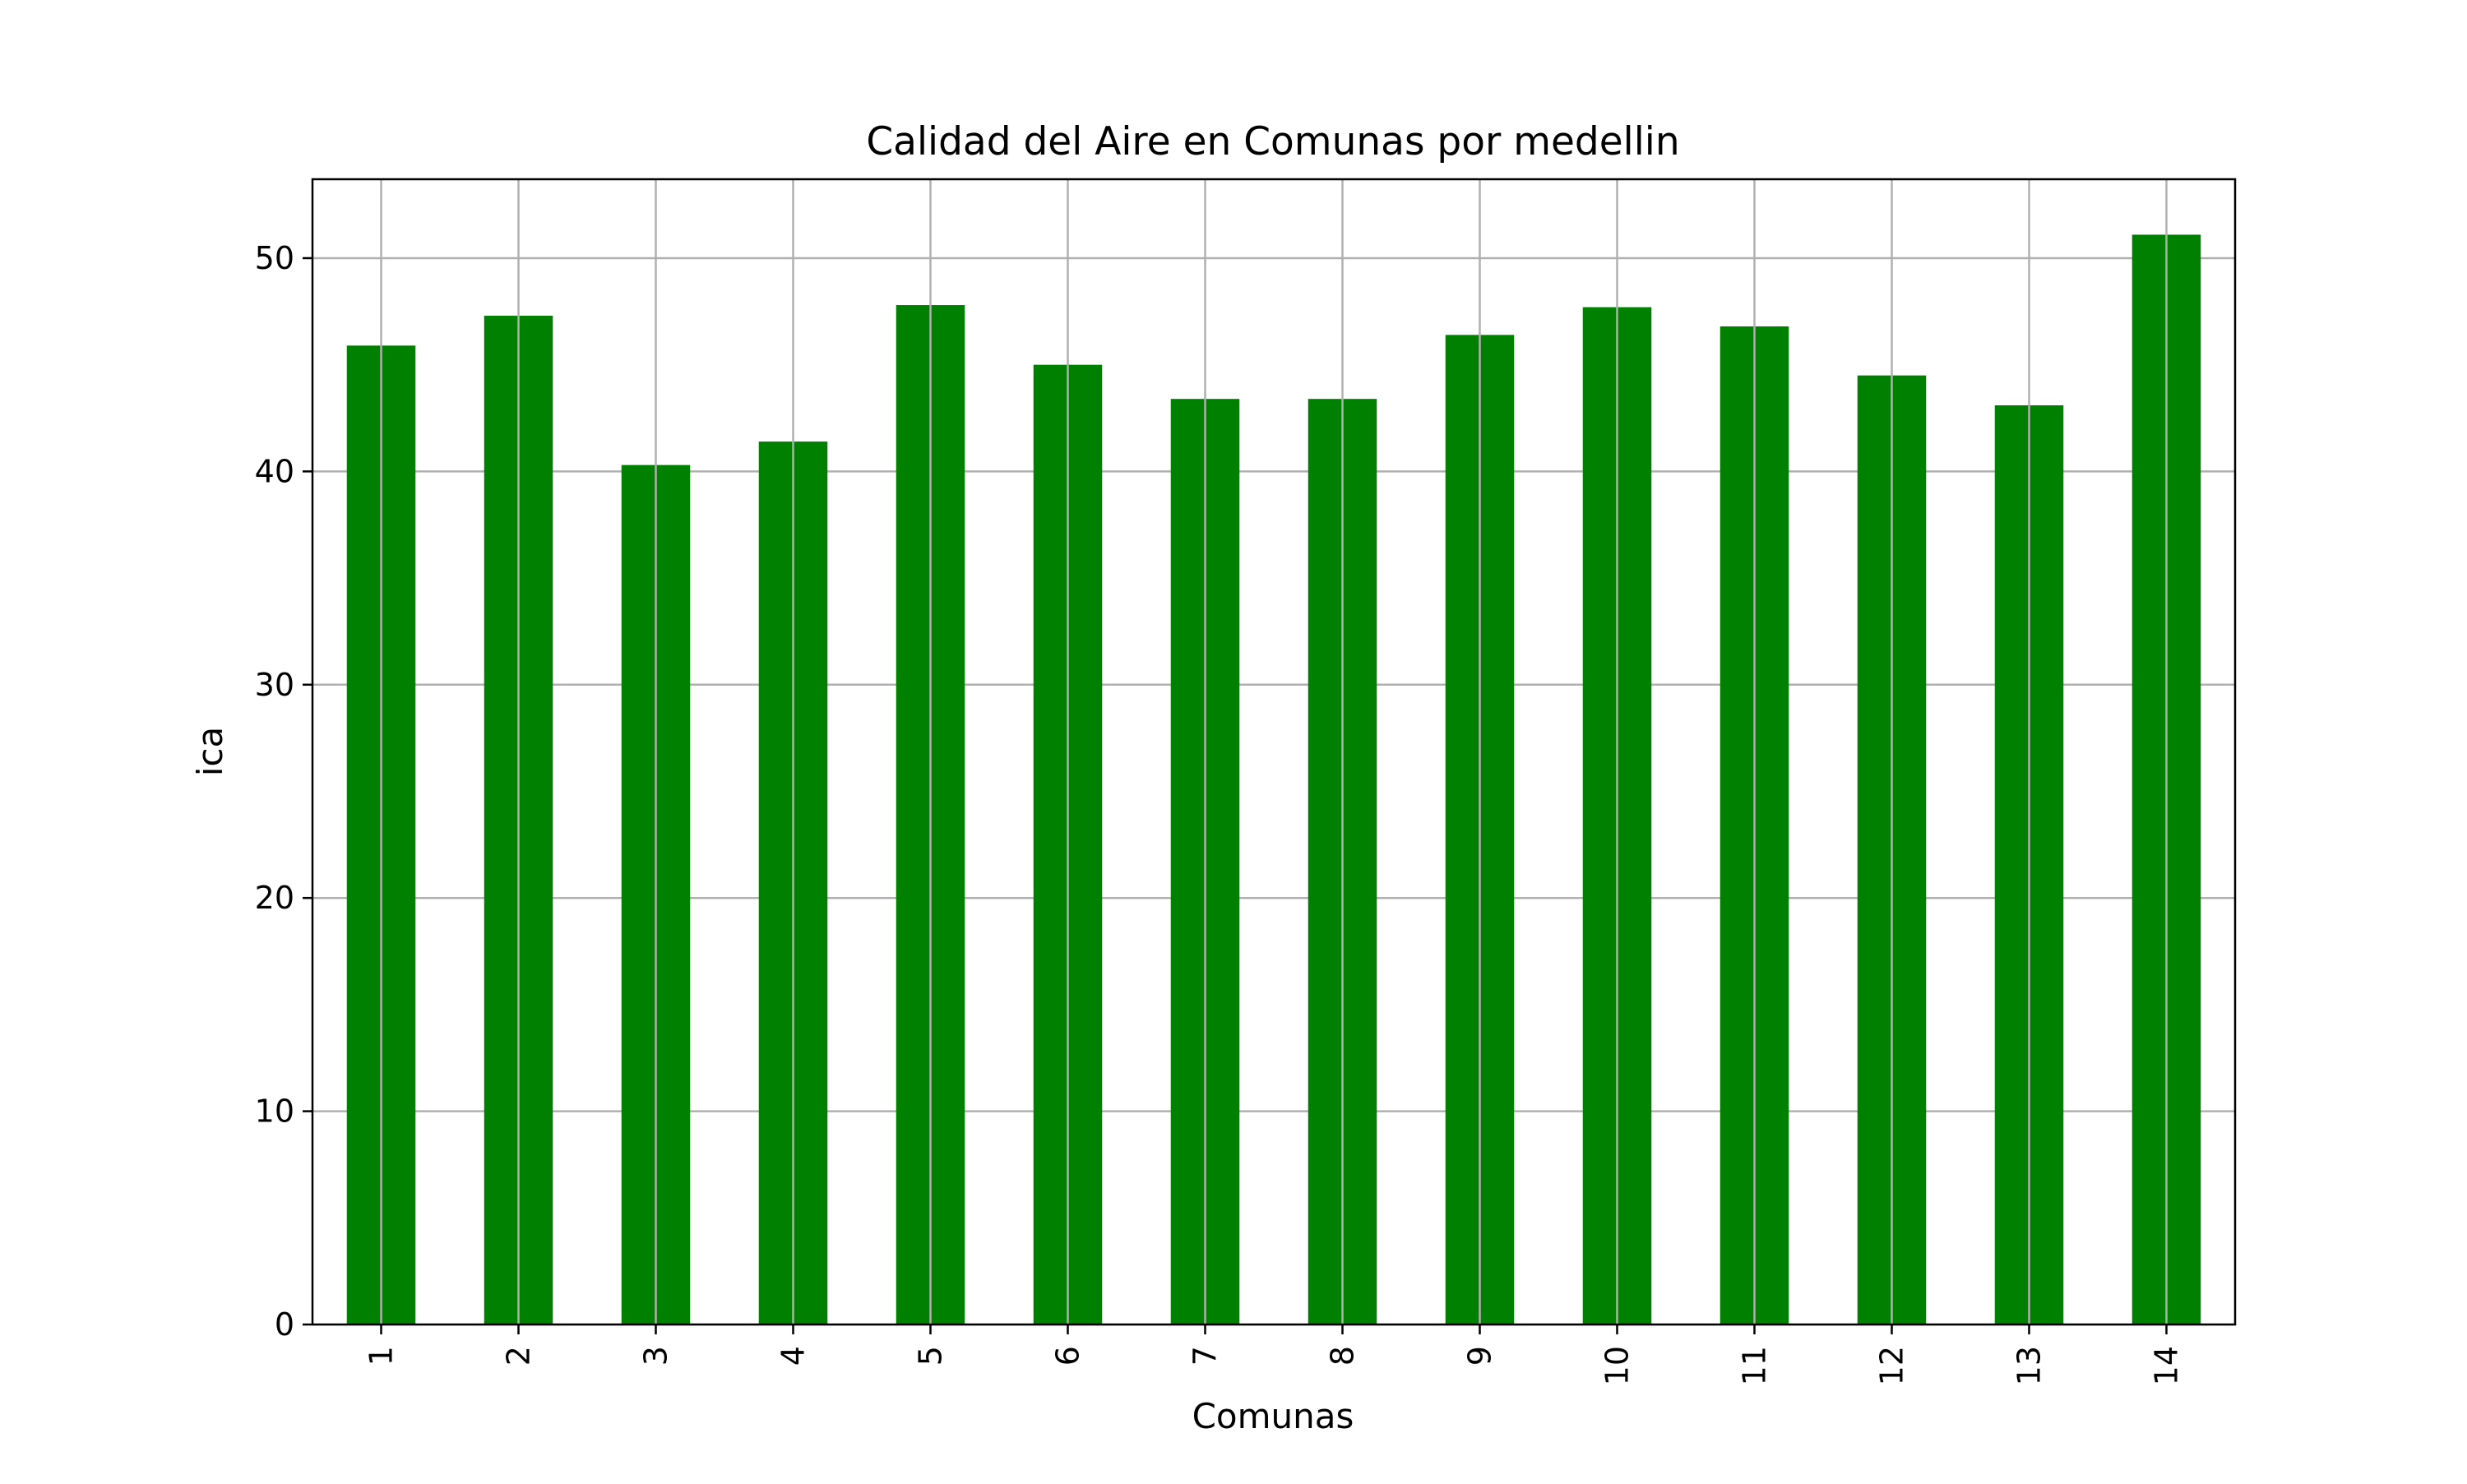  Describe the element at coordinates (274, 898) in the screenshot. I see `y-tick-label: 20` at that location.